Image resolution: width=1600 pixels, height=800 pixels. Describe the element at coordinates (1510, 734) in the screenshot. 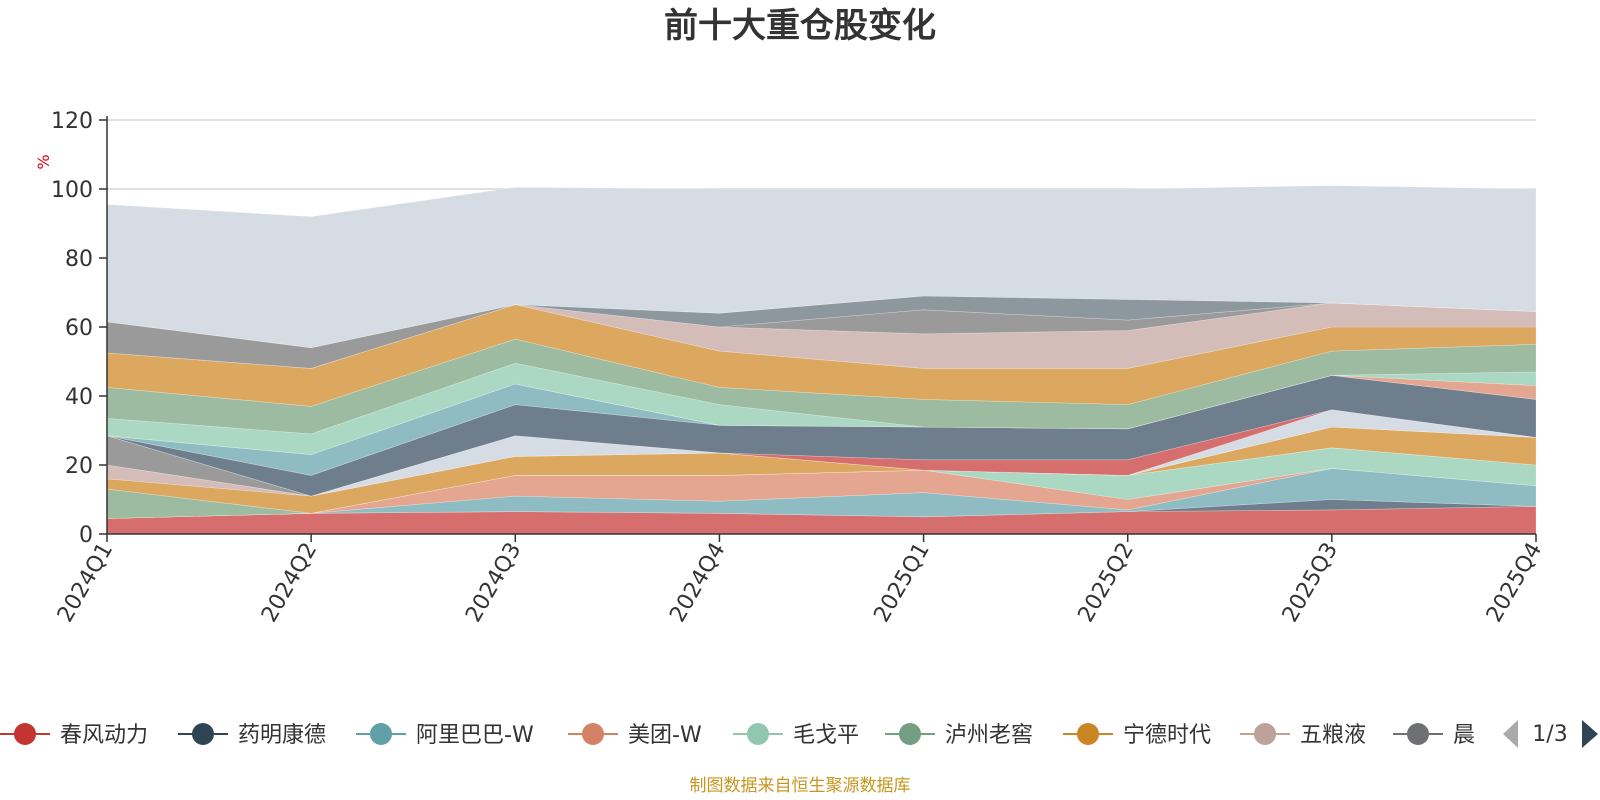

I see `legend-prev-page-icon` at that location.